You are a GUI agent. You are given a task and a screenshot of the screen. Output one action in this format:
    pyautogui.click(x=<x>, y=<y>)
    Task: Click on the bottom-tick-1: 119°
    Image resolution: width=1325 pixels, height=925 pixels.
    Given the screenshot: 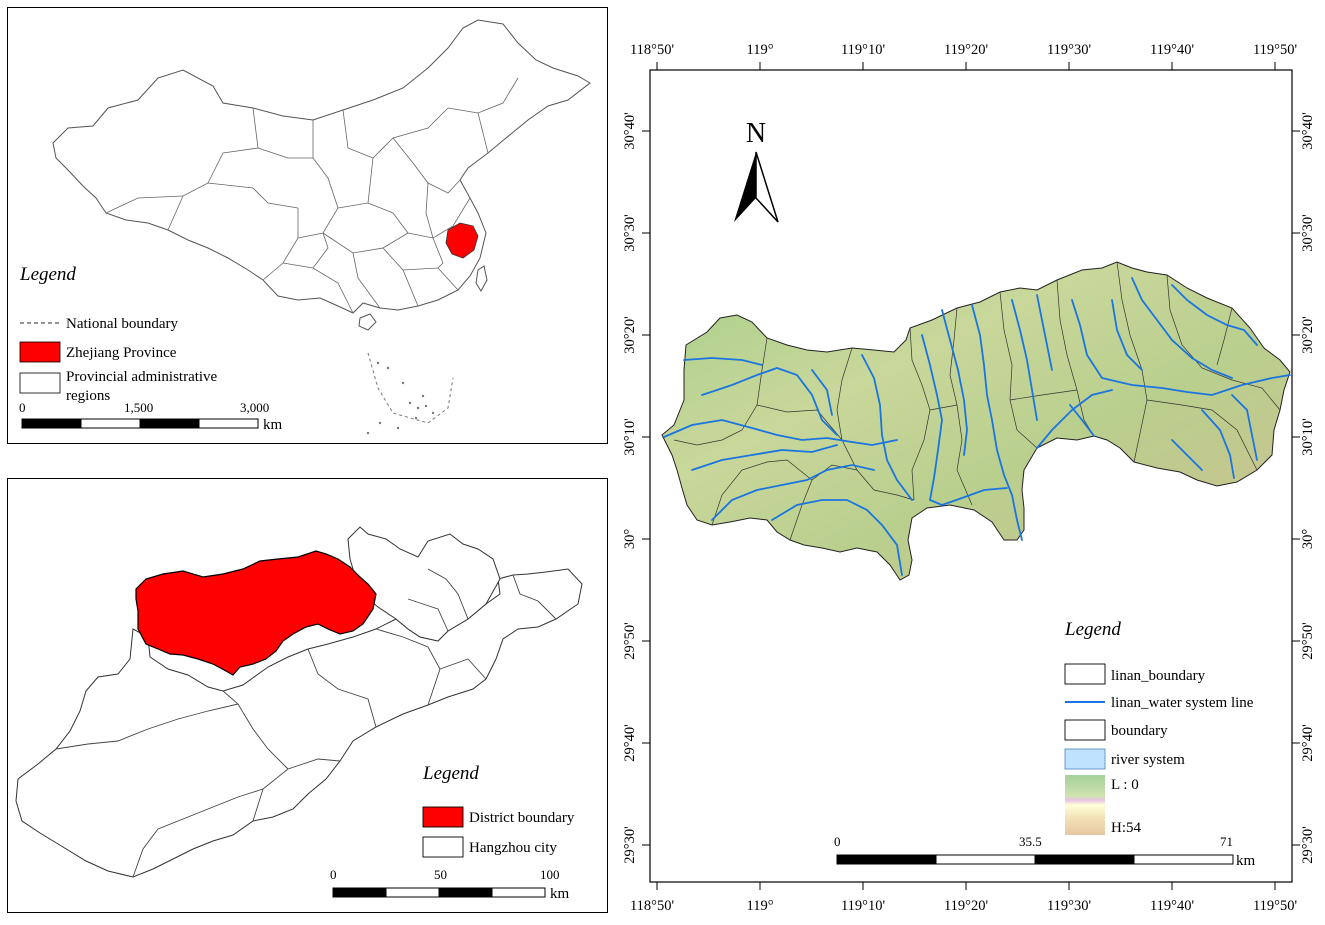 What is the action you would take?
    pyautogui.click(x=759, y=906)
    